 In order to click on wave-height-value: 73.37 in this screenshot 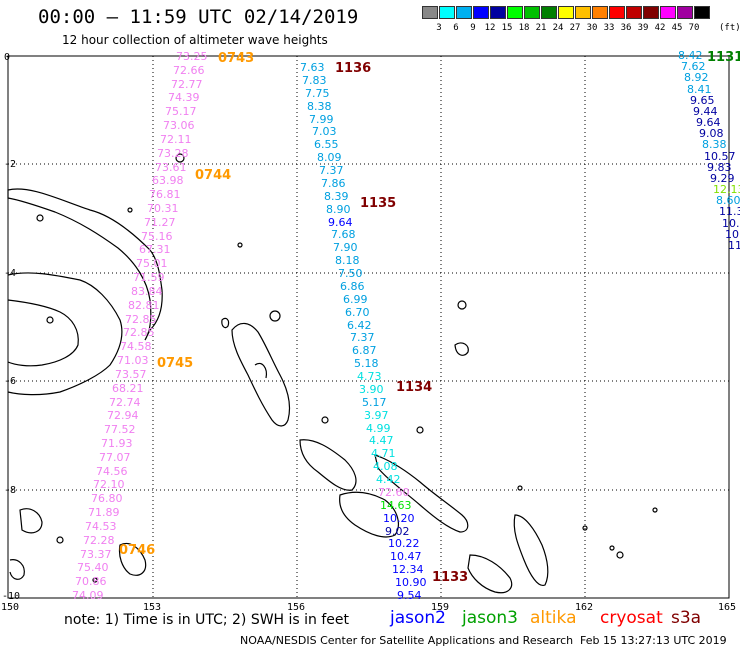, I will do `click(96, 554)`.